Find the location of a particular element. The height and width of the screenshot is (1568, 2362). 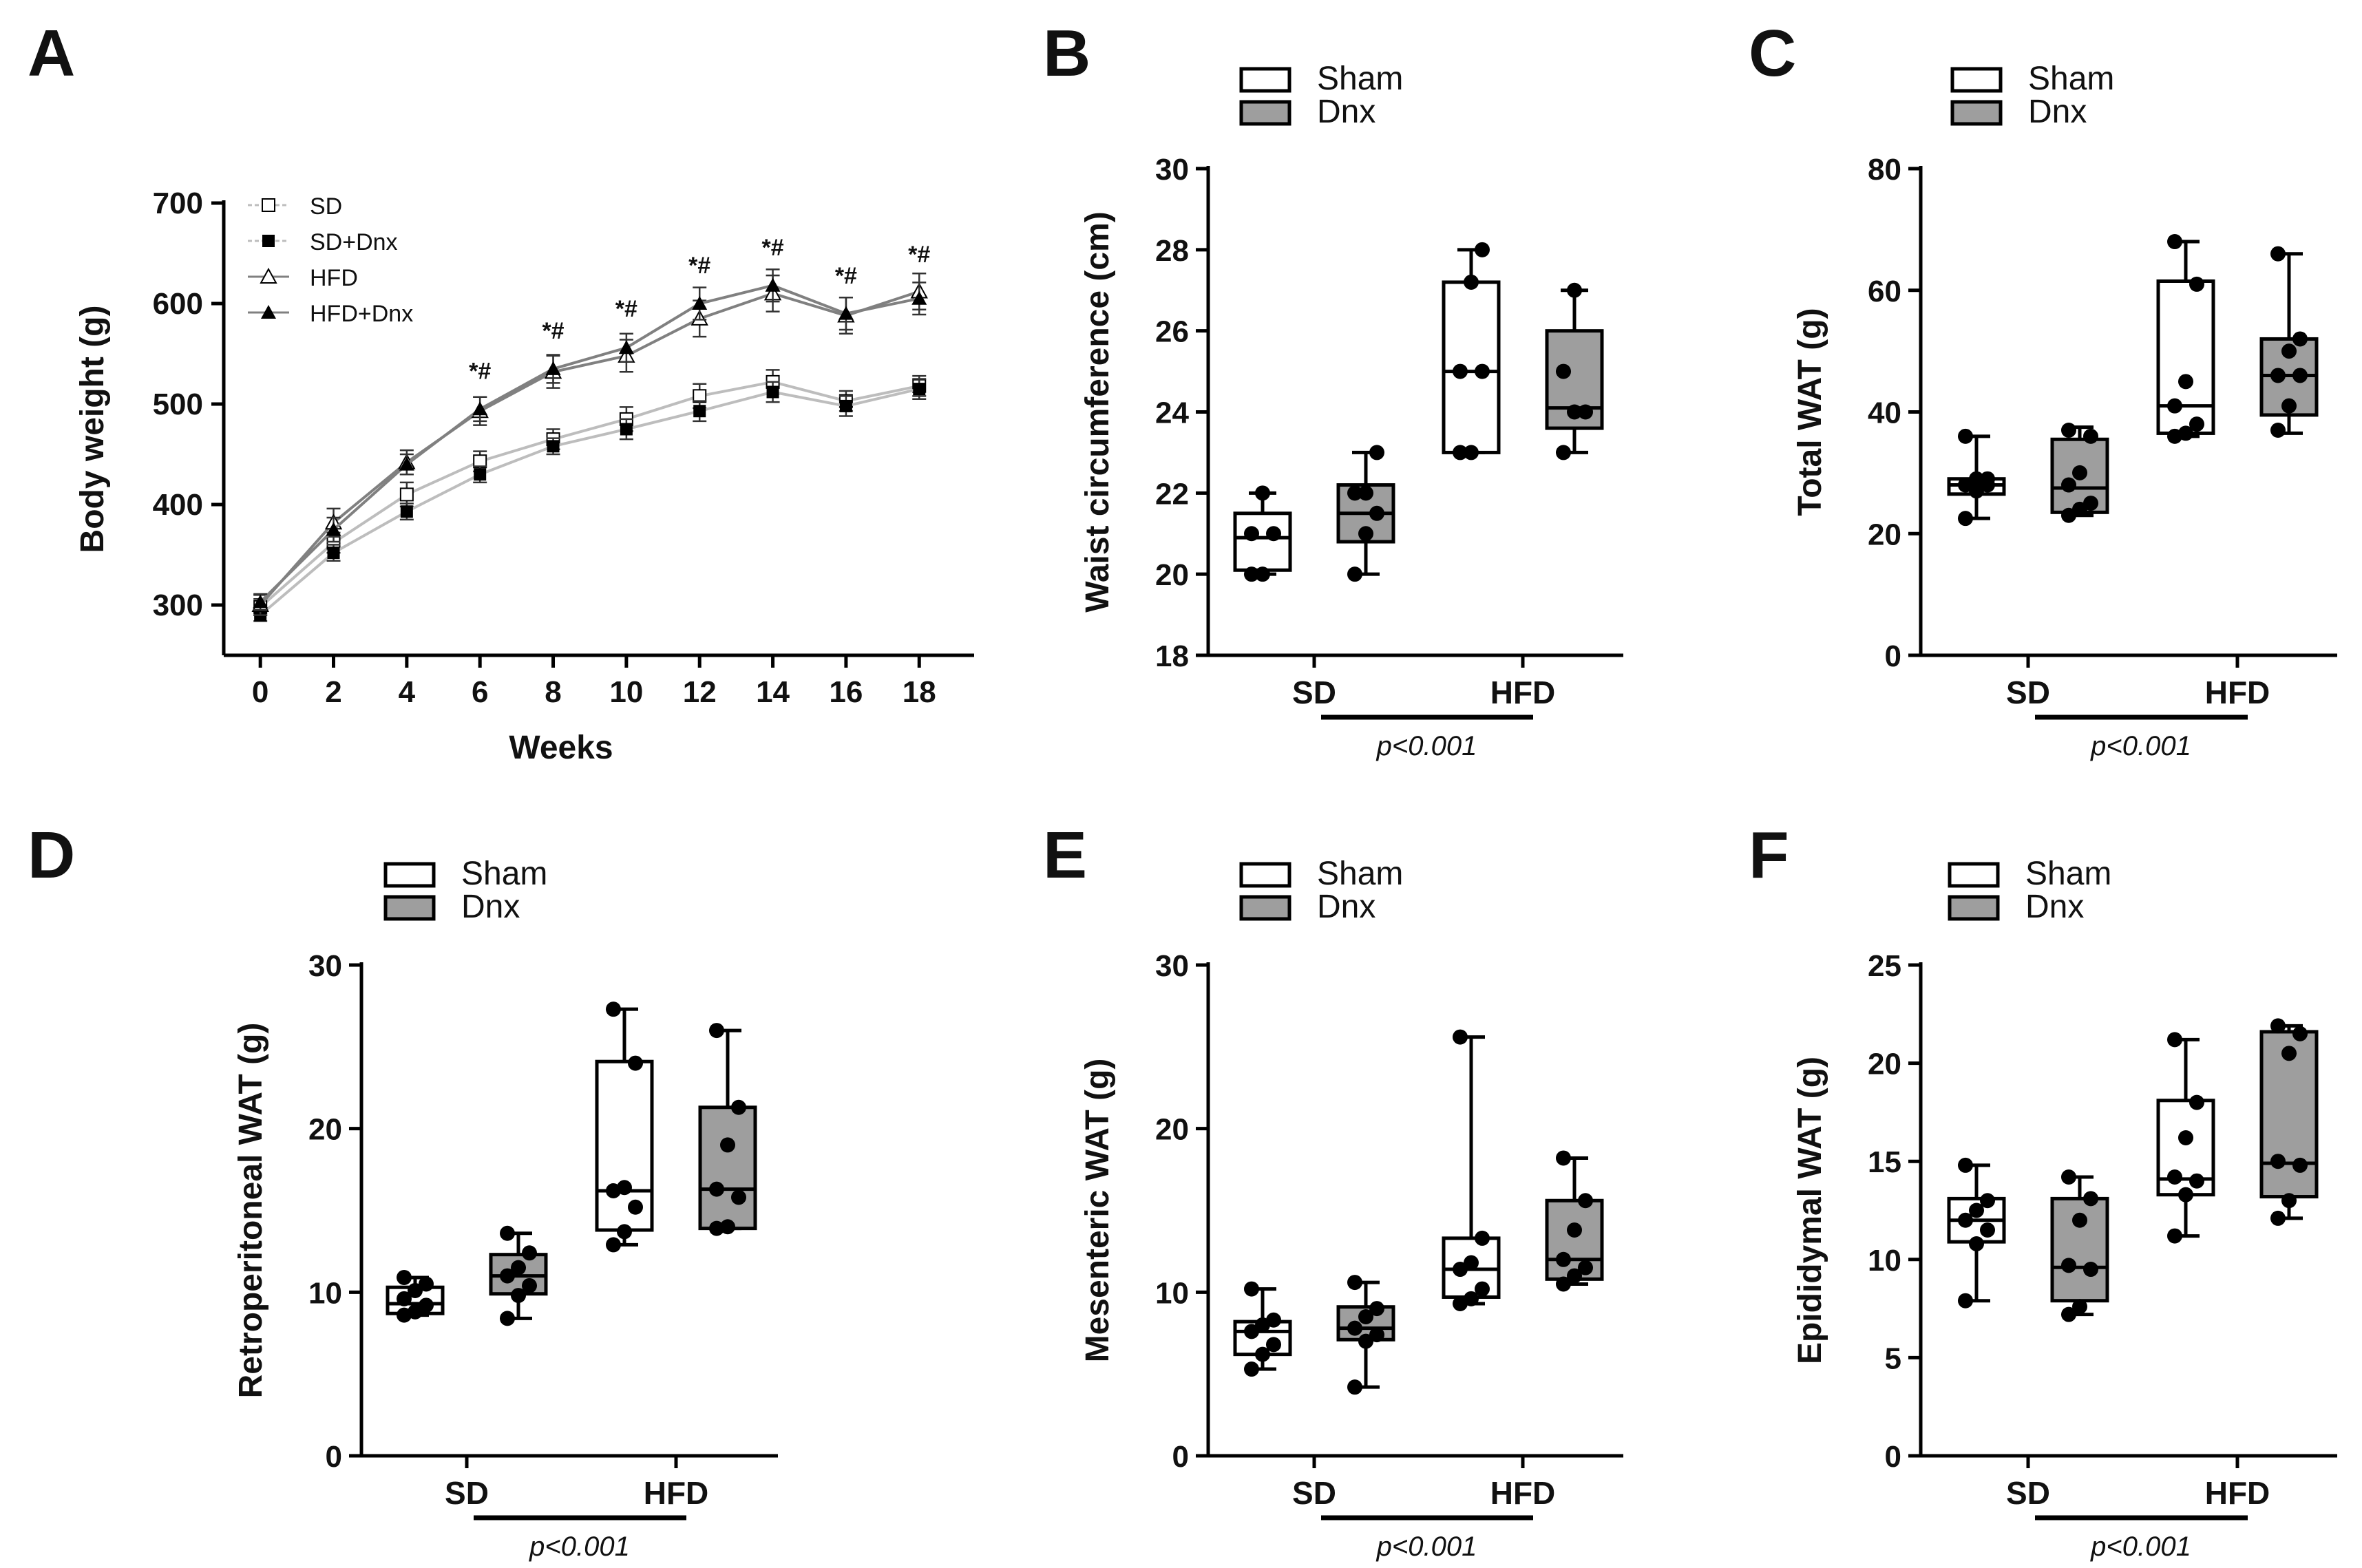

legend-label: HFD is located at coordinates (334, 278).